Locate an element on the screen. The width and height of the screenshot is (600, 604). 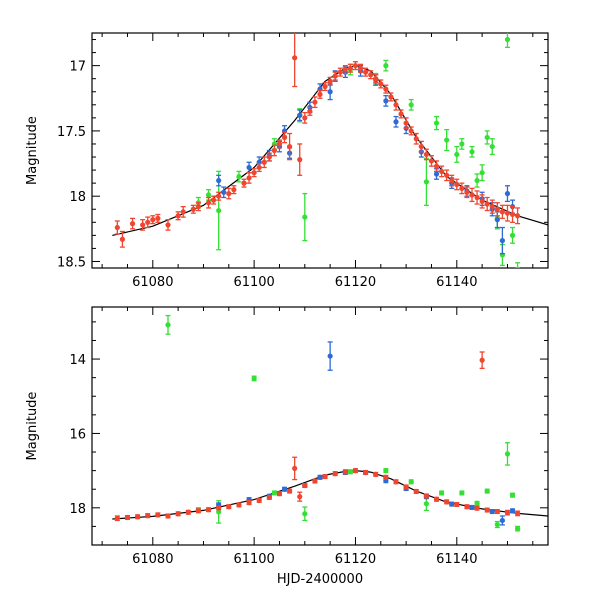
x-axis-label: HJD-2400000 is located at coordinates (320, 579).